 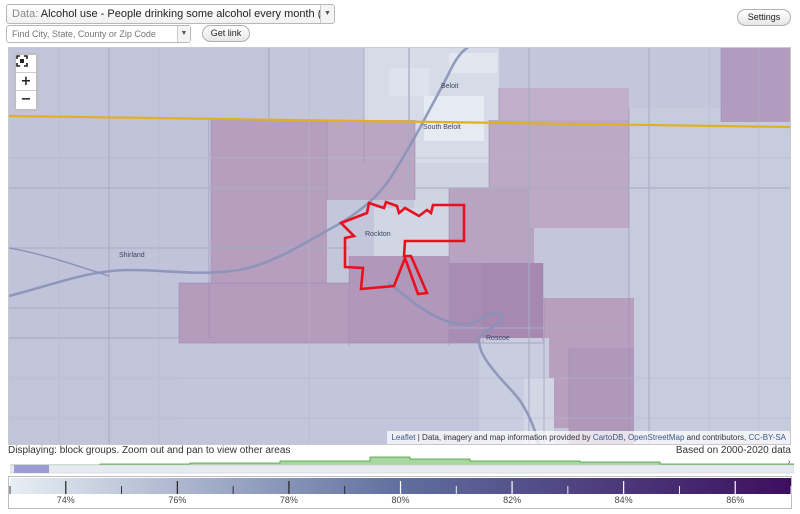 I want to click on attribution-license-link: CC-BY-SA, so click(x=767, y=437).